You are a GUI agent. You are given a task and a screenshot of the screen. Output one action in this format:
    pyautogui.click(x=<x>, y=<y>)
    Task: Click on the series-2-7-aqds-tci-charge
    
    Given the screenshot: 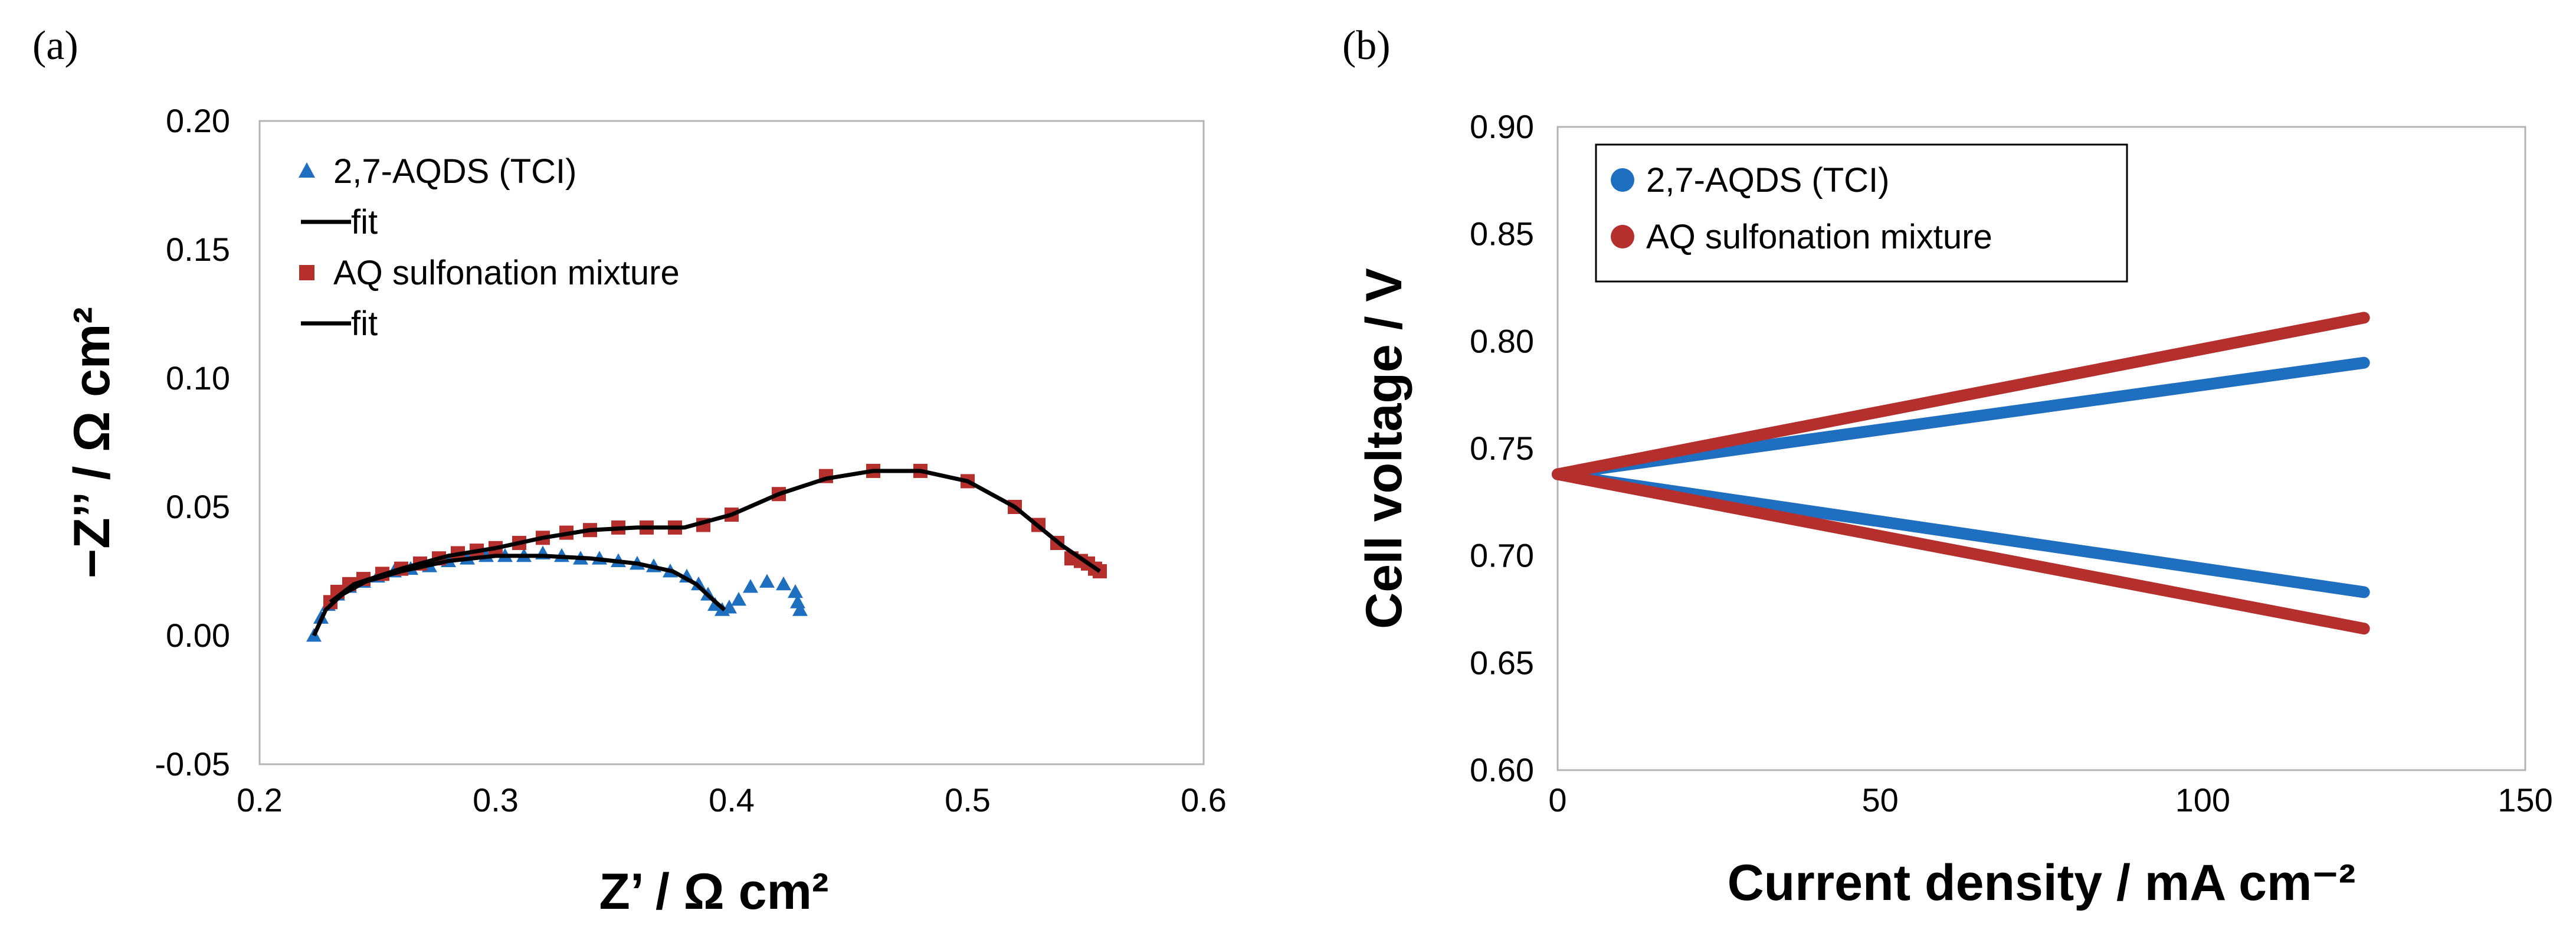 What is the action you would take?
    pyautogui.click(x=1961, y=418)
    